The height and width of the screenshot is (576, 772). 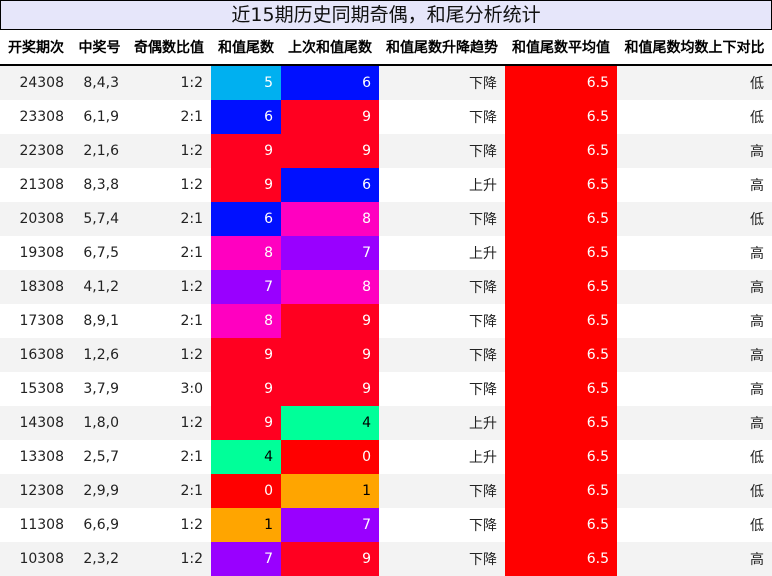 I want to click on cell-prev-sum-tail: 6, so click(x=330, y=82).